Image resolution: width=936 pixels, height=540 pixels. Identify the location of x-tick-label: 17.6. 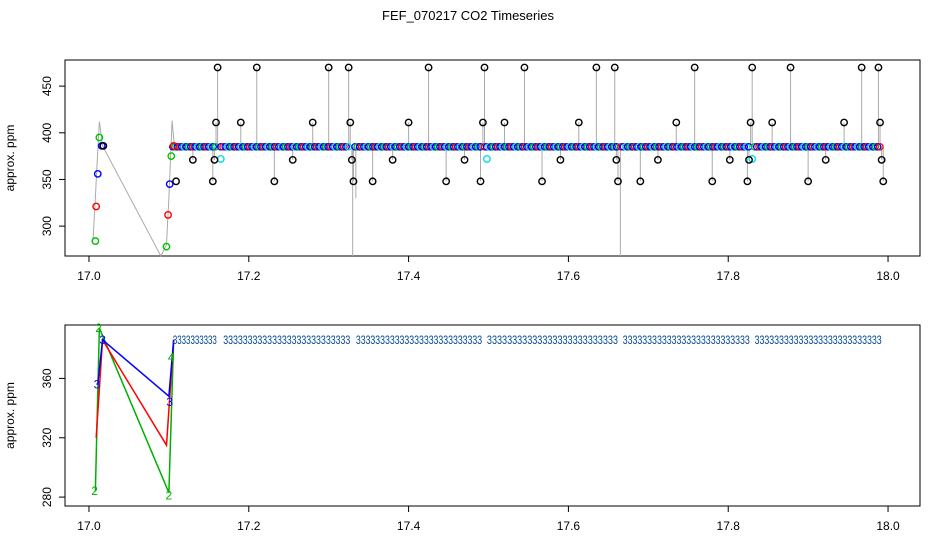
(569, 526).